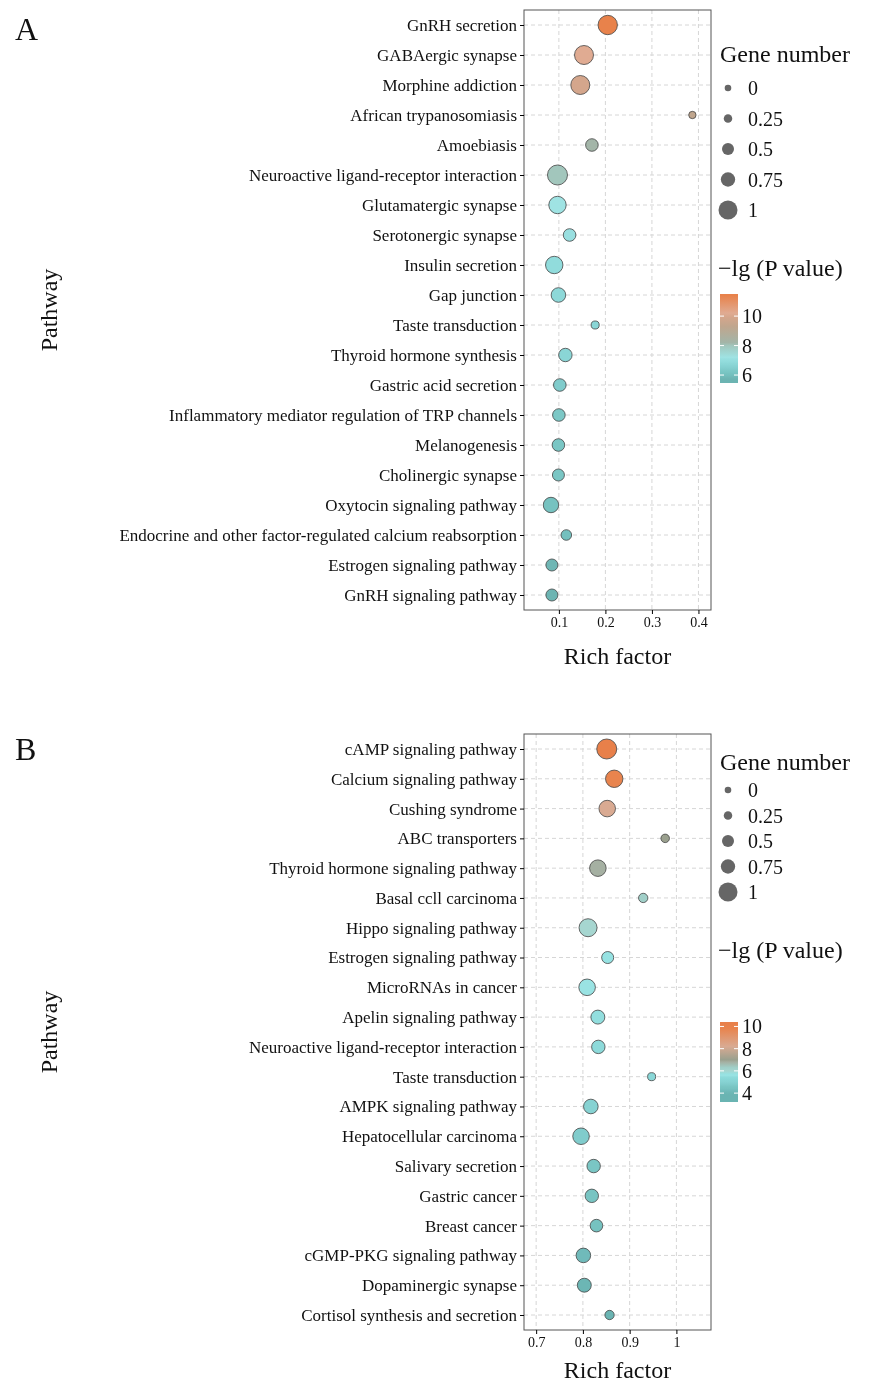 This screenshot has width=871, height=1388. Describe the element at coordinates (677, 1342) in the screenshot. I see `x-tick-label: 1` at that location.